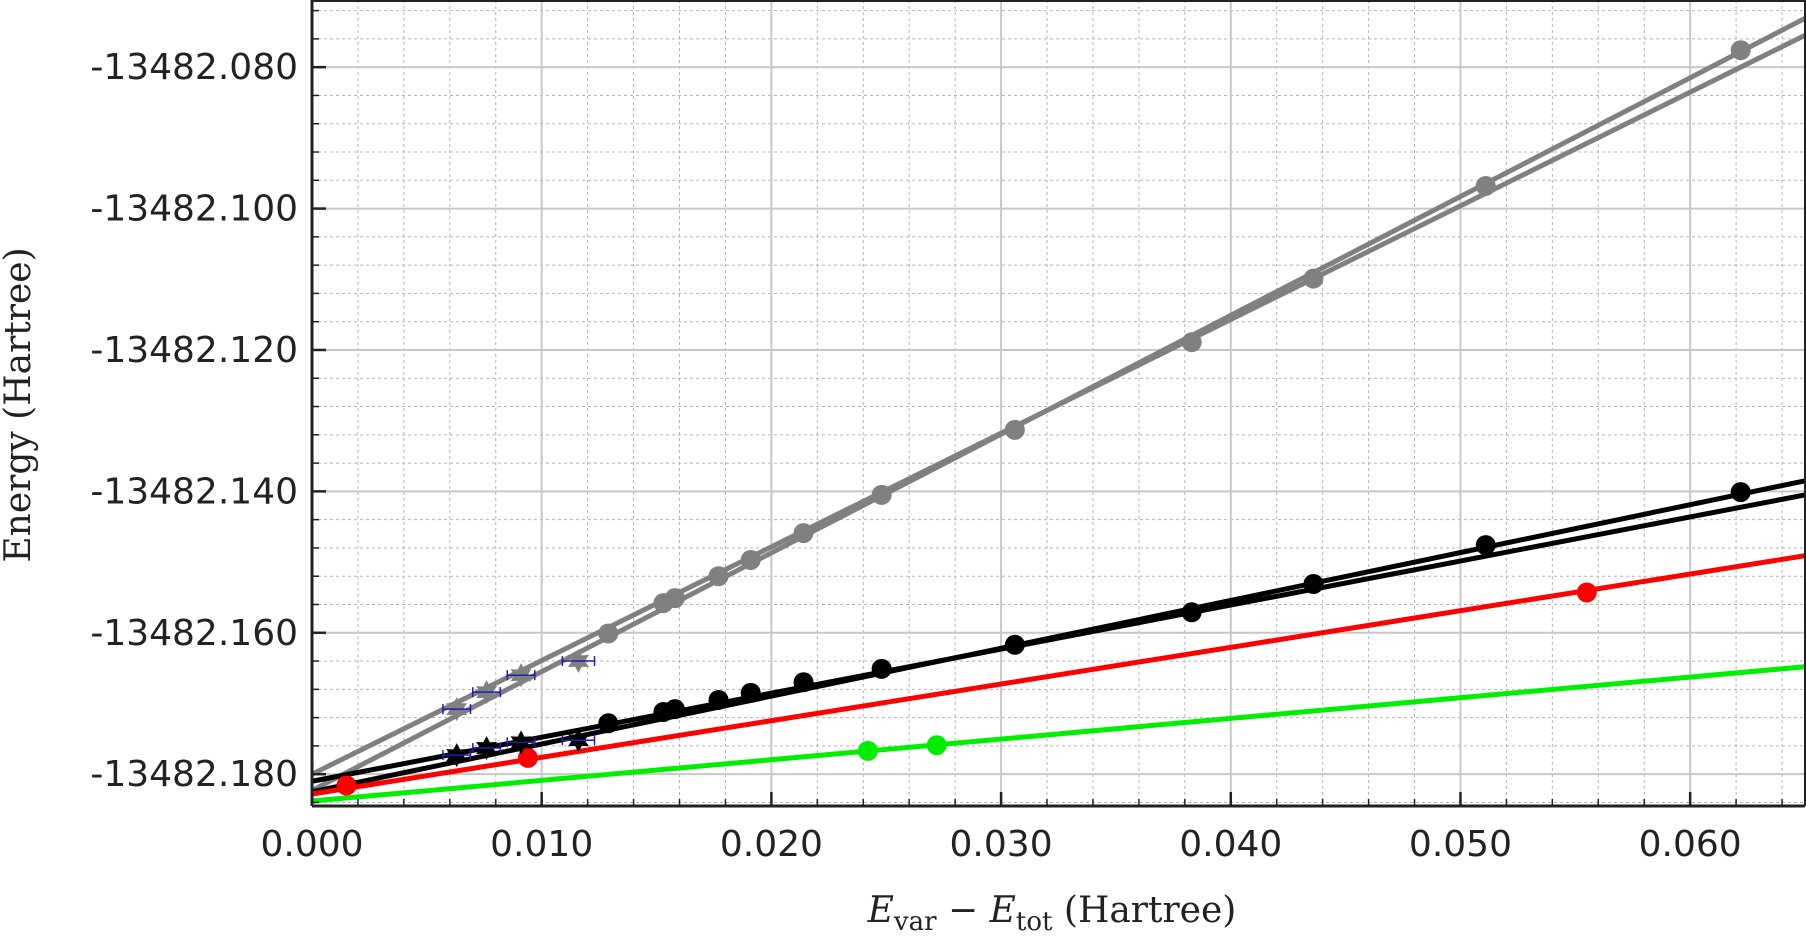  What do you see at coordinates (1034, 921) in the screenshot?
I see `x-label-sub-tot: tot` at bounding box center [1034, 921].